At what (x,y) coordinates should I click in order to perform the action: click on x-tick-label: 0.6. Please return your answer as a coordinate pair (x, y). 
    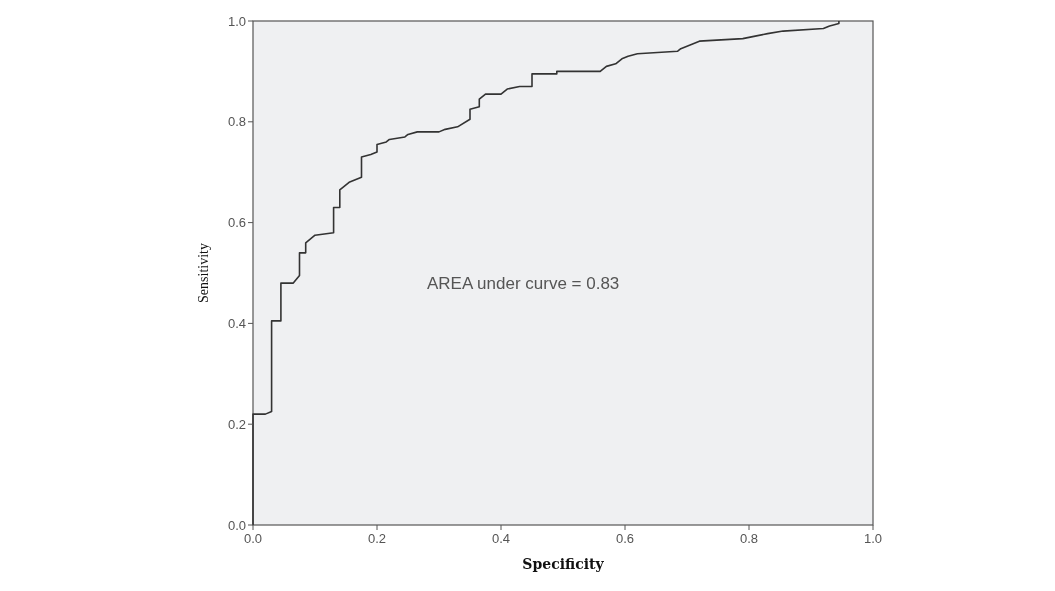
    Looking at the image, I should click on (625, 538).